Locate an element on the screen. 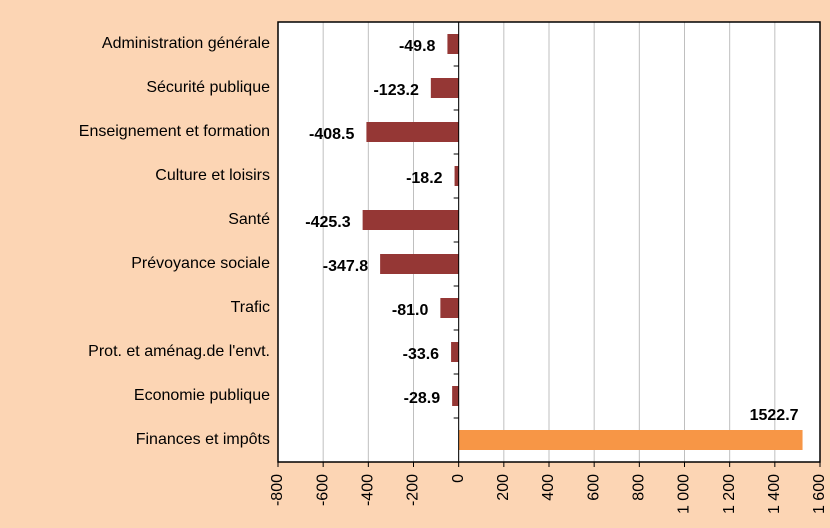 Image resolution: width=830 pixels, height=528 pixels. data-label: -123.2 is located at coordinates (395, 90).